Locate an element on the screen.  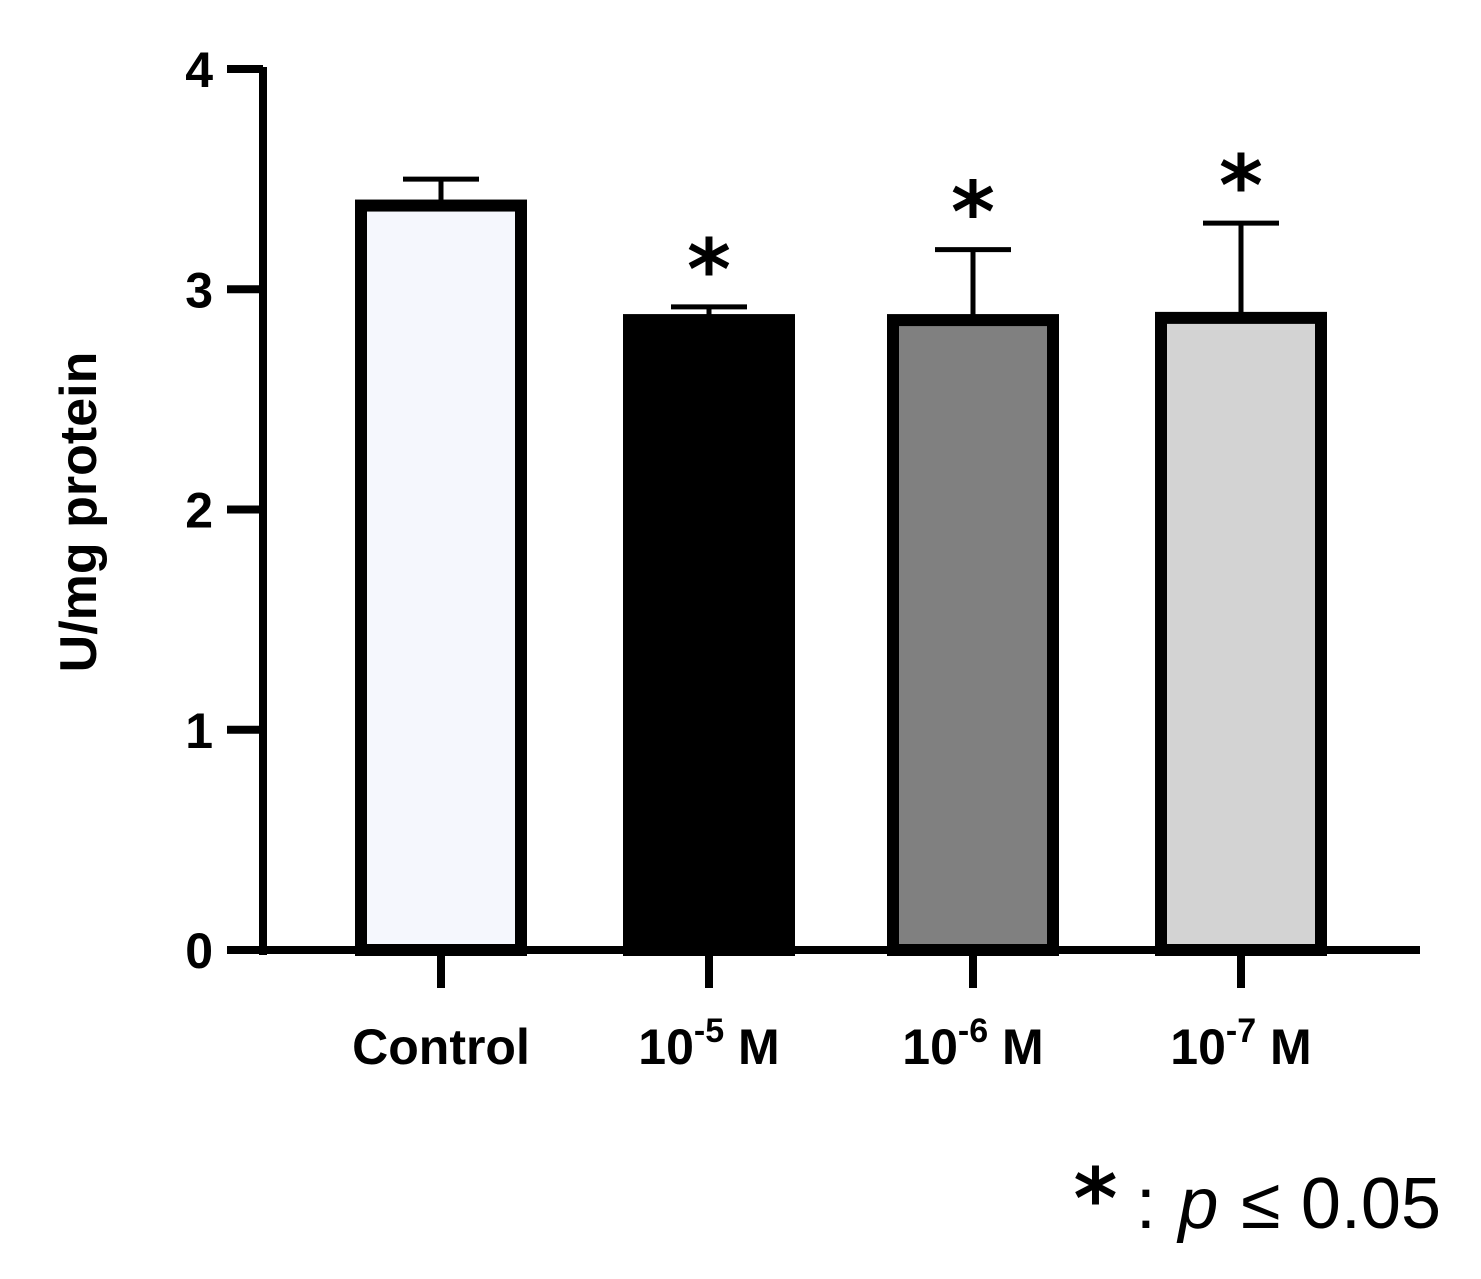
footnote-threshold: 0.05 is located at coordinates (1371, 1204).